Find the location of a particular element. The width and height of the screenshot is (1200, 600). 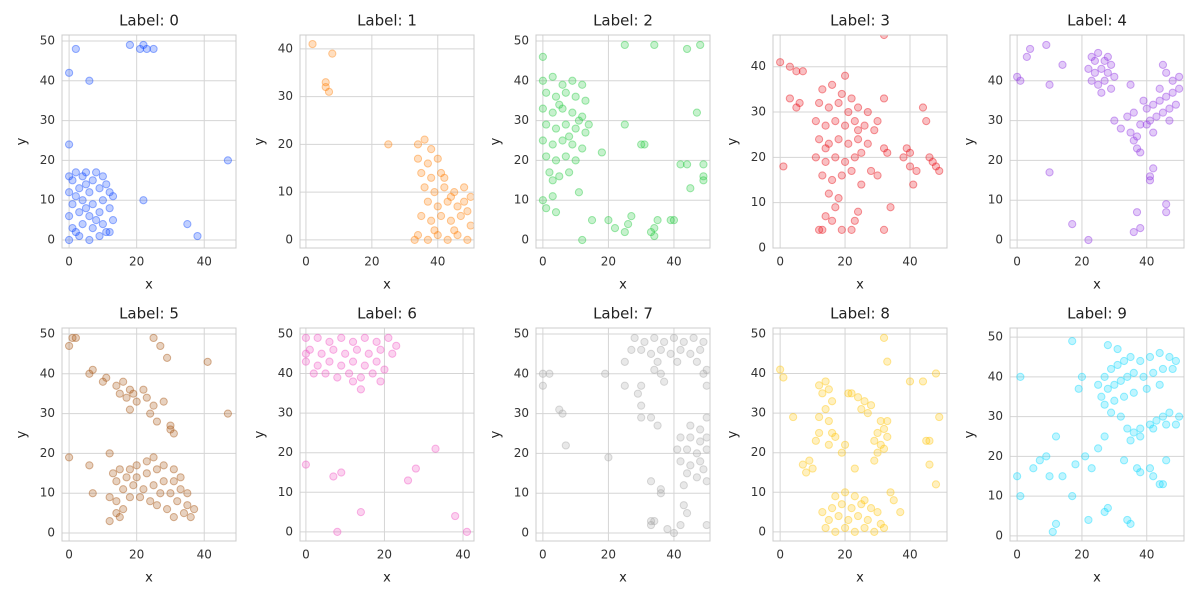

y-tick-label: 50 is located at coordinates (285, 333).